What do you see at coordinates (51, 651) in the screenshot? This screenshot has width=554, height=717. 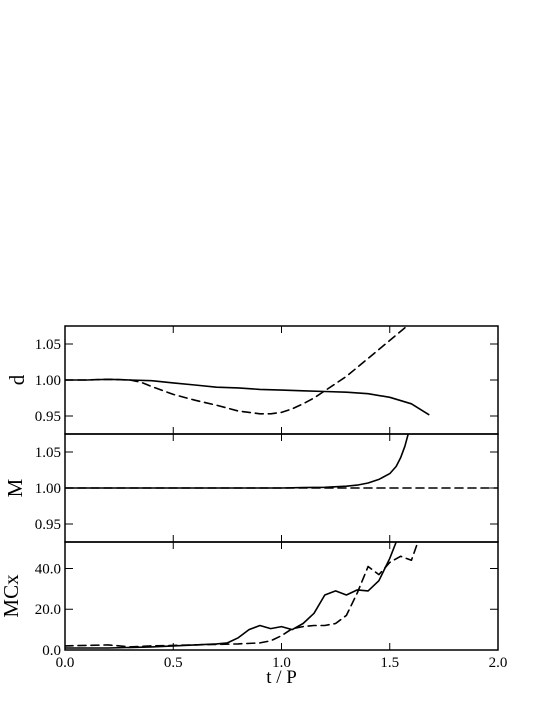 I see `y-tick-label: 0.0` at bounding box center [51, 651].